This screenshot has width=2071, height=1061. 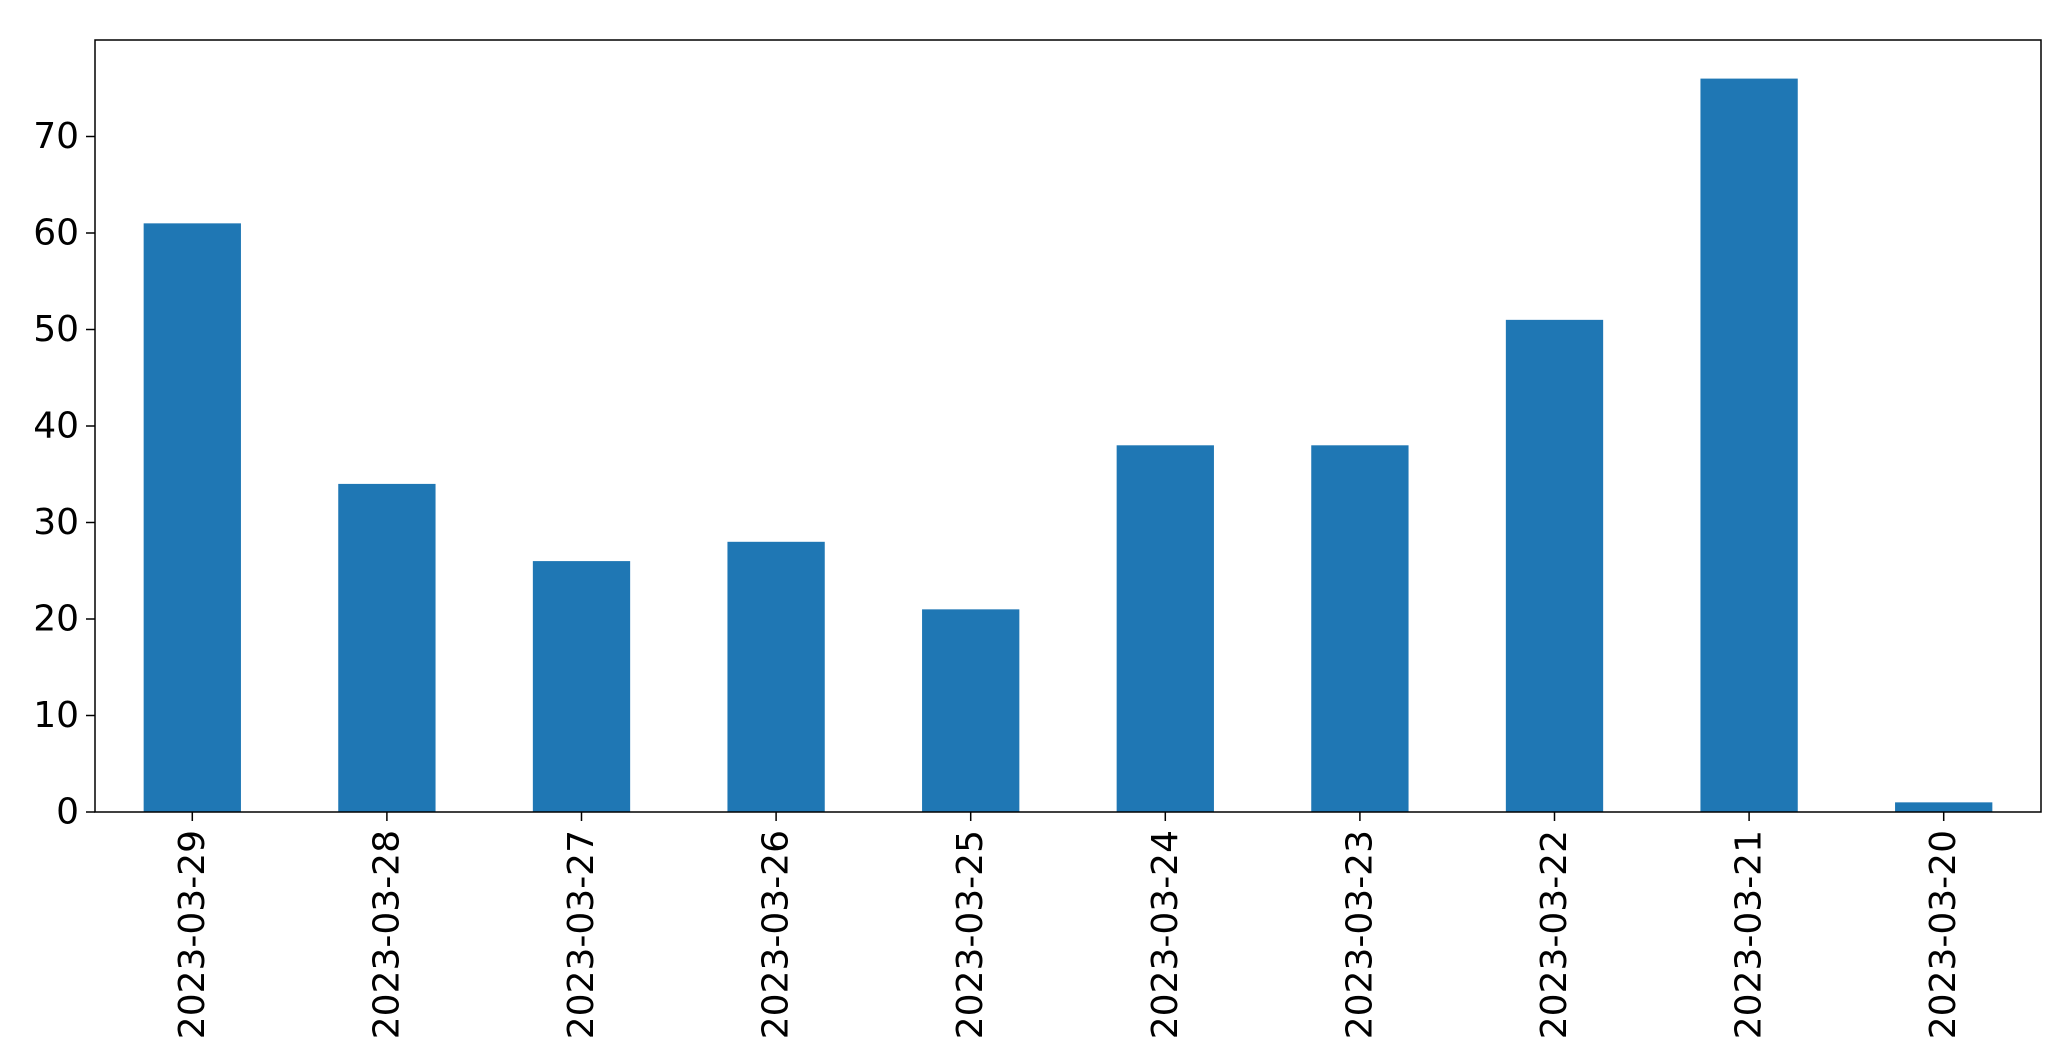 I want to click on y-tick-label: 20, so click(x=56, y=619).